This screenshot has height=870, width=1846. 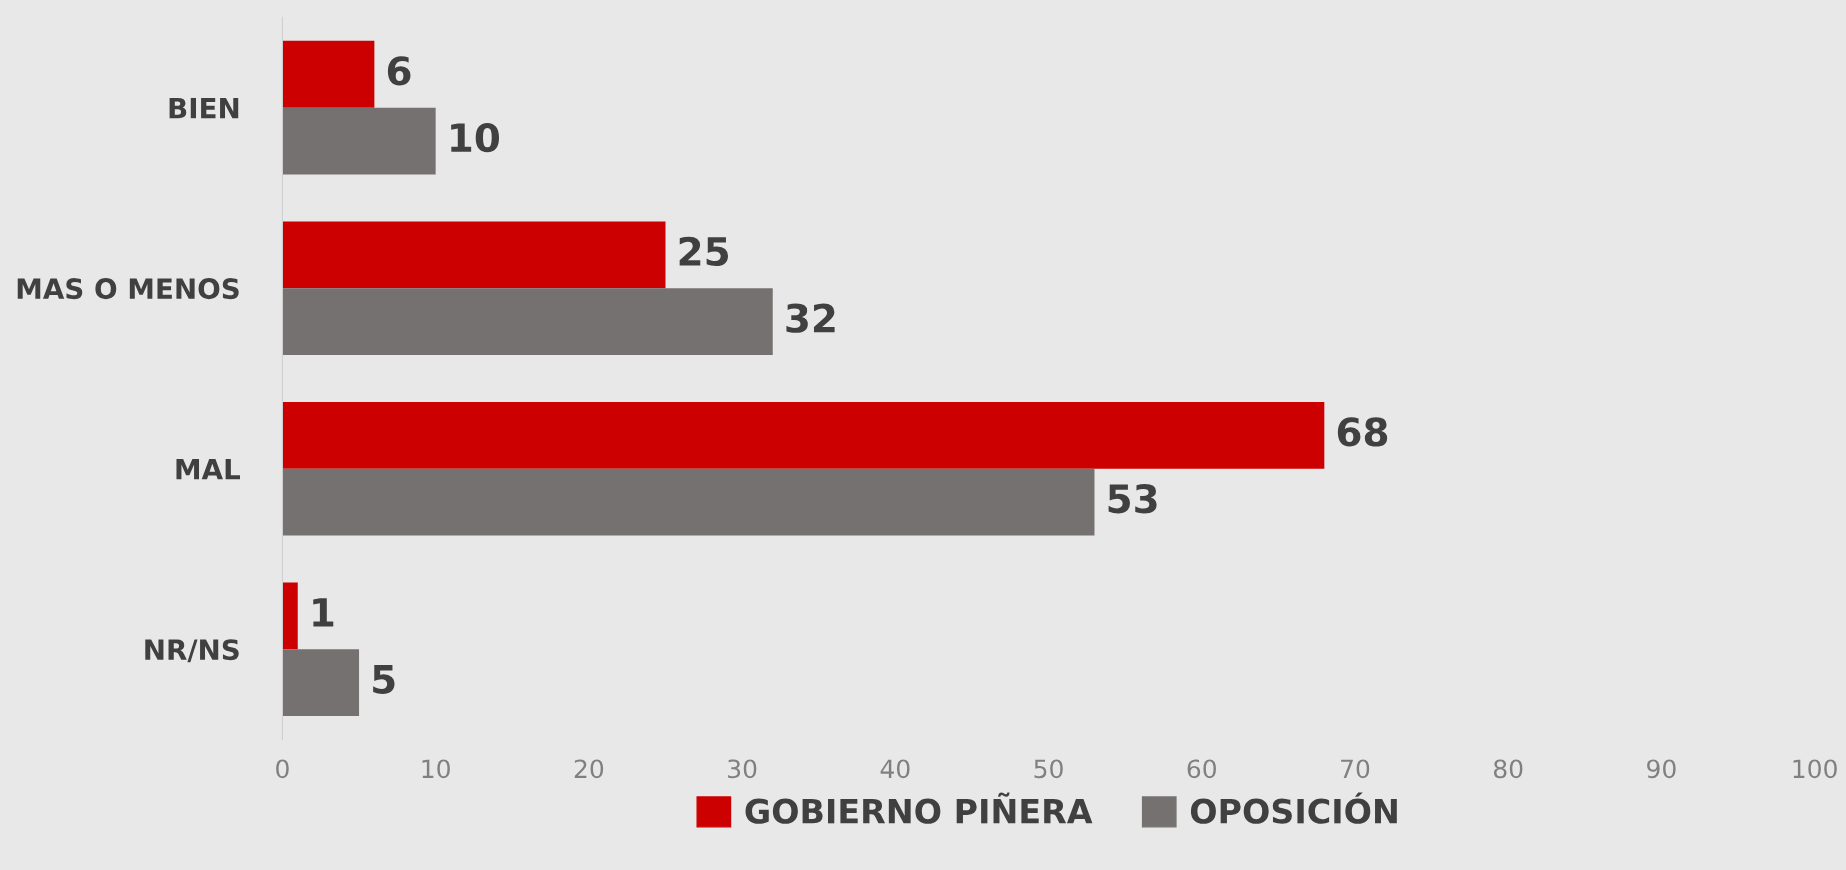 What do you see at coordinates (204, 108) in the screenshot?
I see `y-tick-label: BIEN` at bounding box center [204, 108].